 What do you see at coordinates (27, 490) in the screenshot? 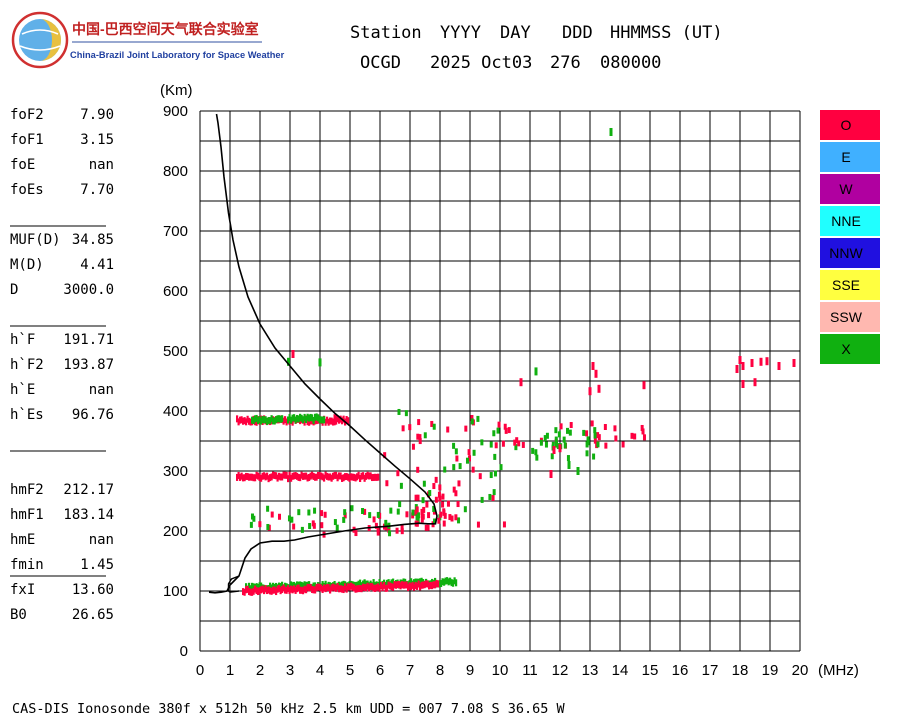
I see `param-name: hmF2` at bounding box center [27, 490].